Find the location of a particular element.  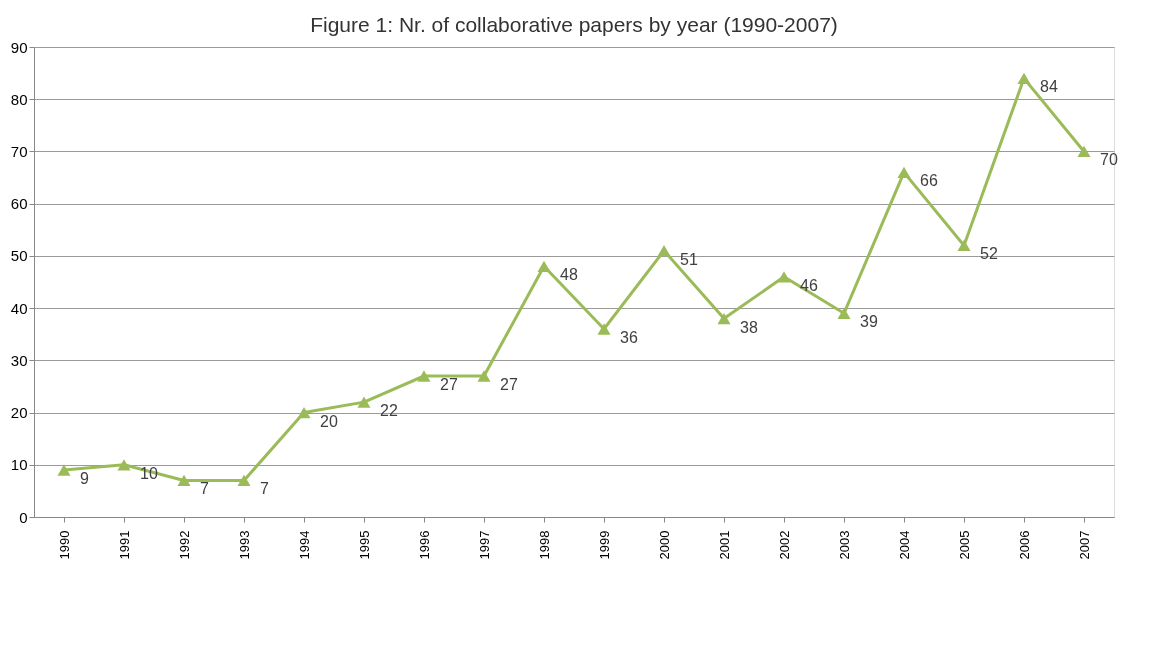

x-tick-label: 2007 is located at coordinates (1084, 545).